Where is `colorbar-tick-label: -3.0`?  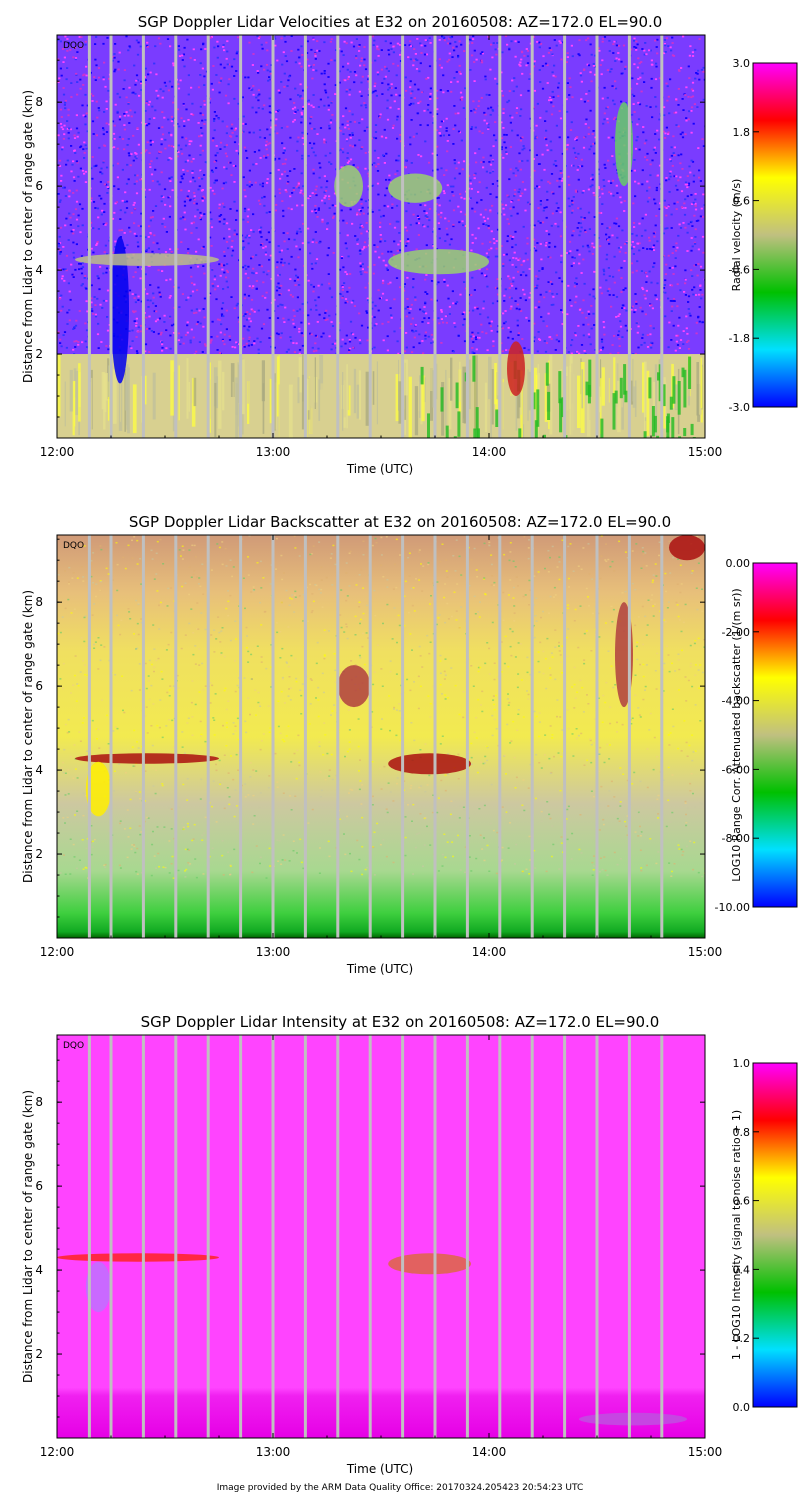
colorbar-tick-label: -3.0 is located at coordinates (739, 407).